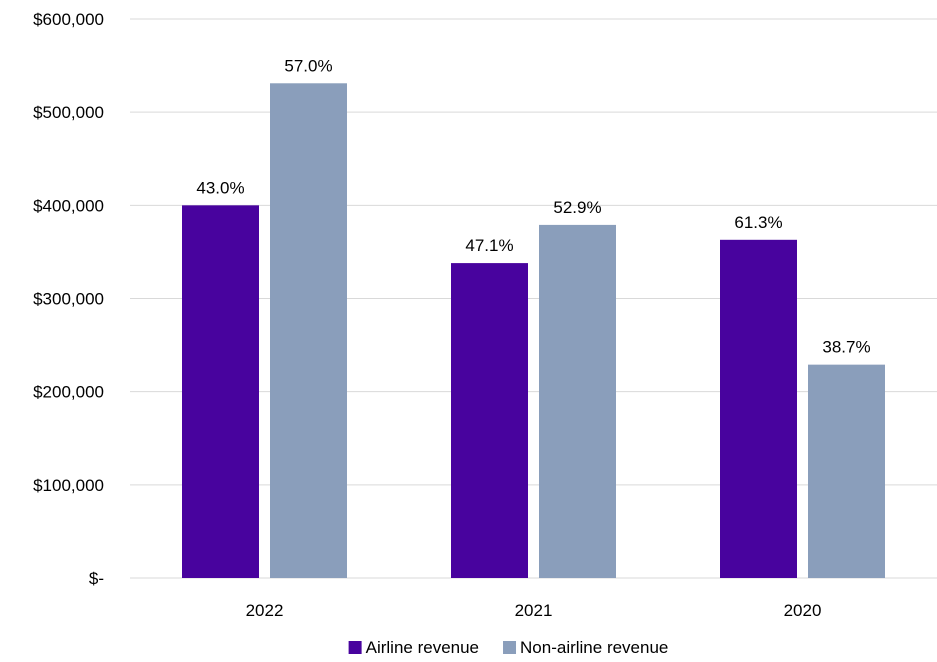  I want to click on legend-item: Non-airline revenue, so click(585, 647).